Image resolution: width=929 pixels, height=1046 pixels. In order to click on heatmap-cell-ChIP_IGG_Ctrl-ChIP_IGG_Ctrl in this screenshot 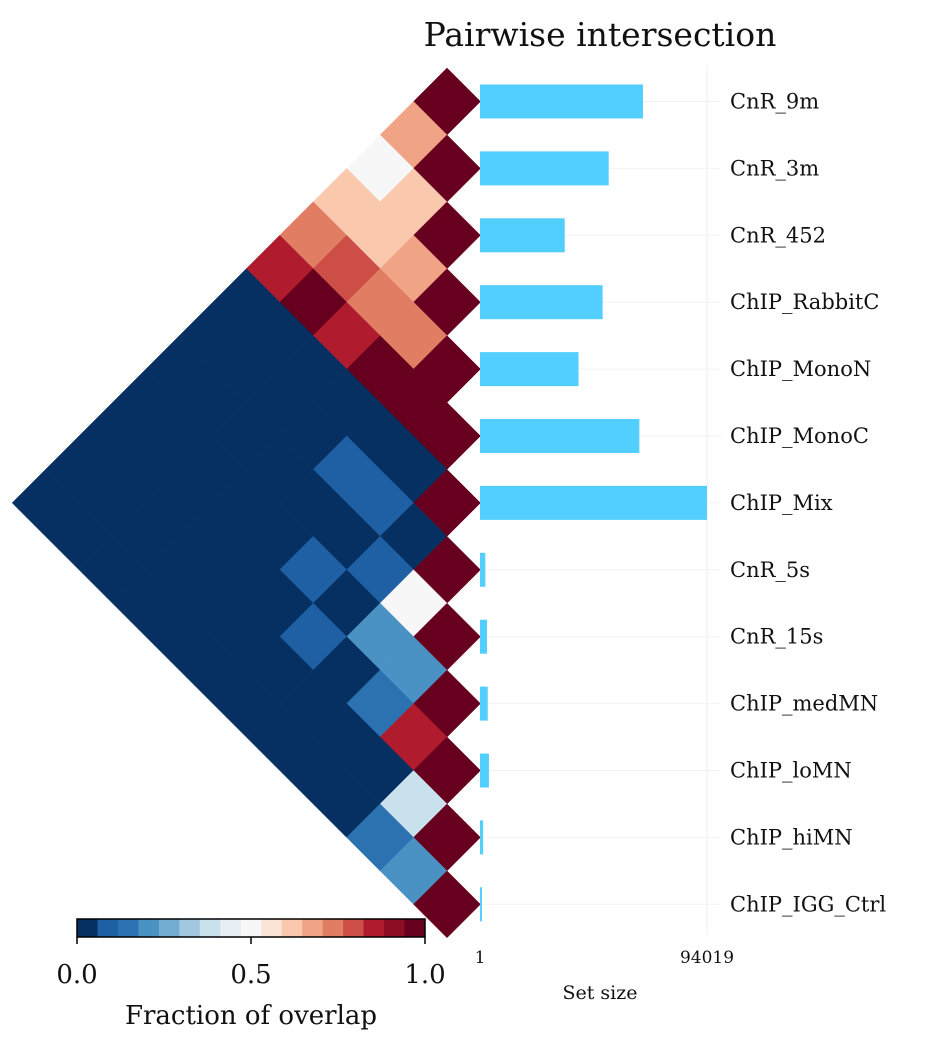, I will do `click(447, 904)`.